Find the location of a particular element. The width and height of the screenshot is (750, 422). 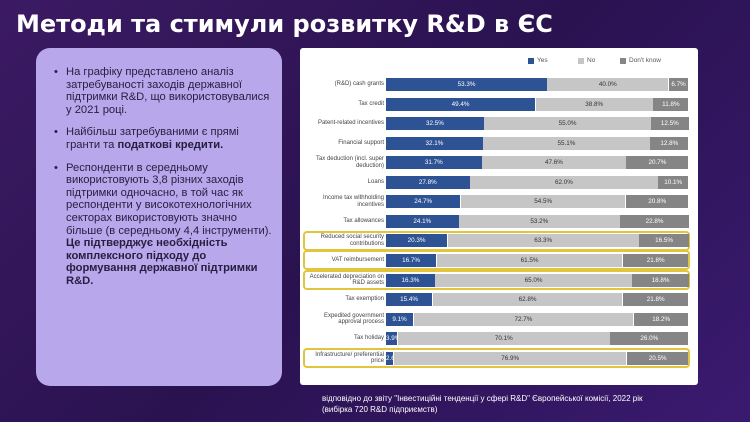

bar-value-label: 63.3% is located at coordinates (543, 241).